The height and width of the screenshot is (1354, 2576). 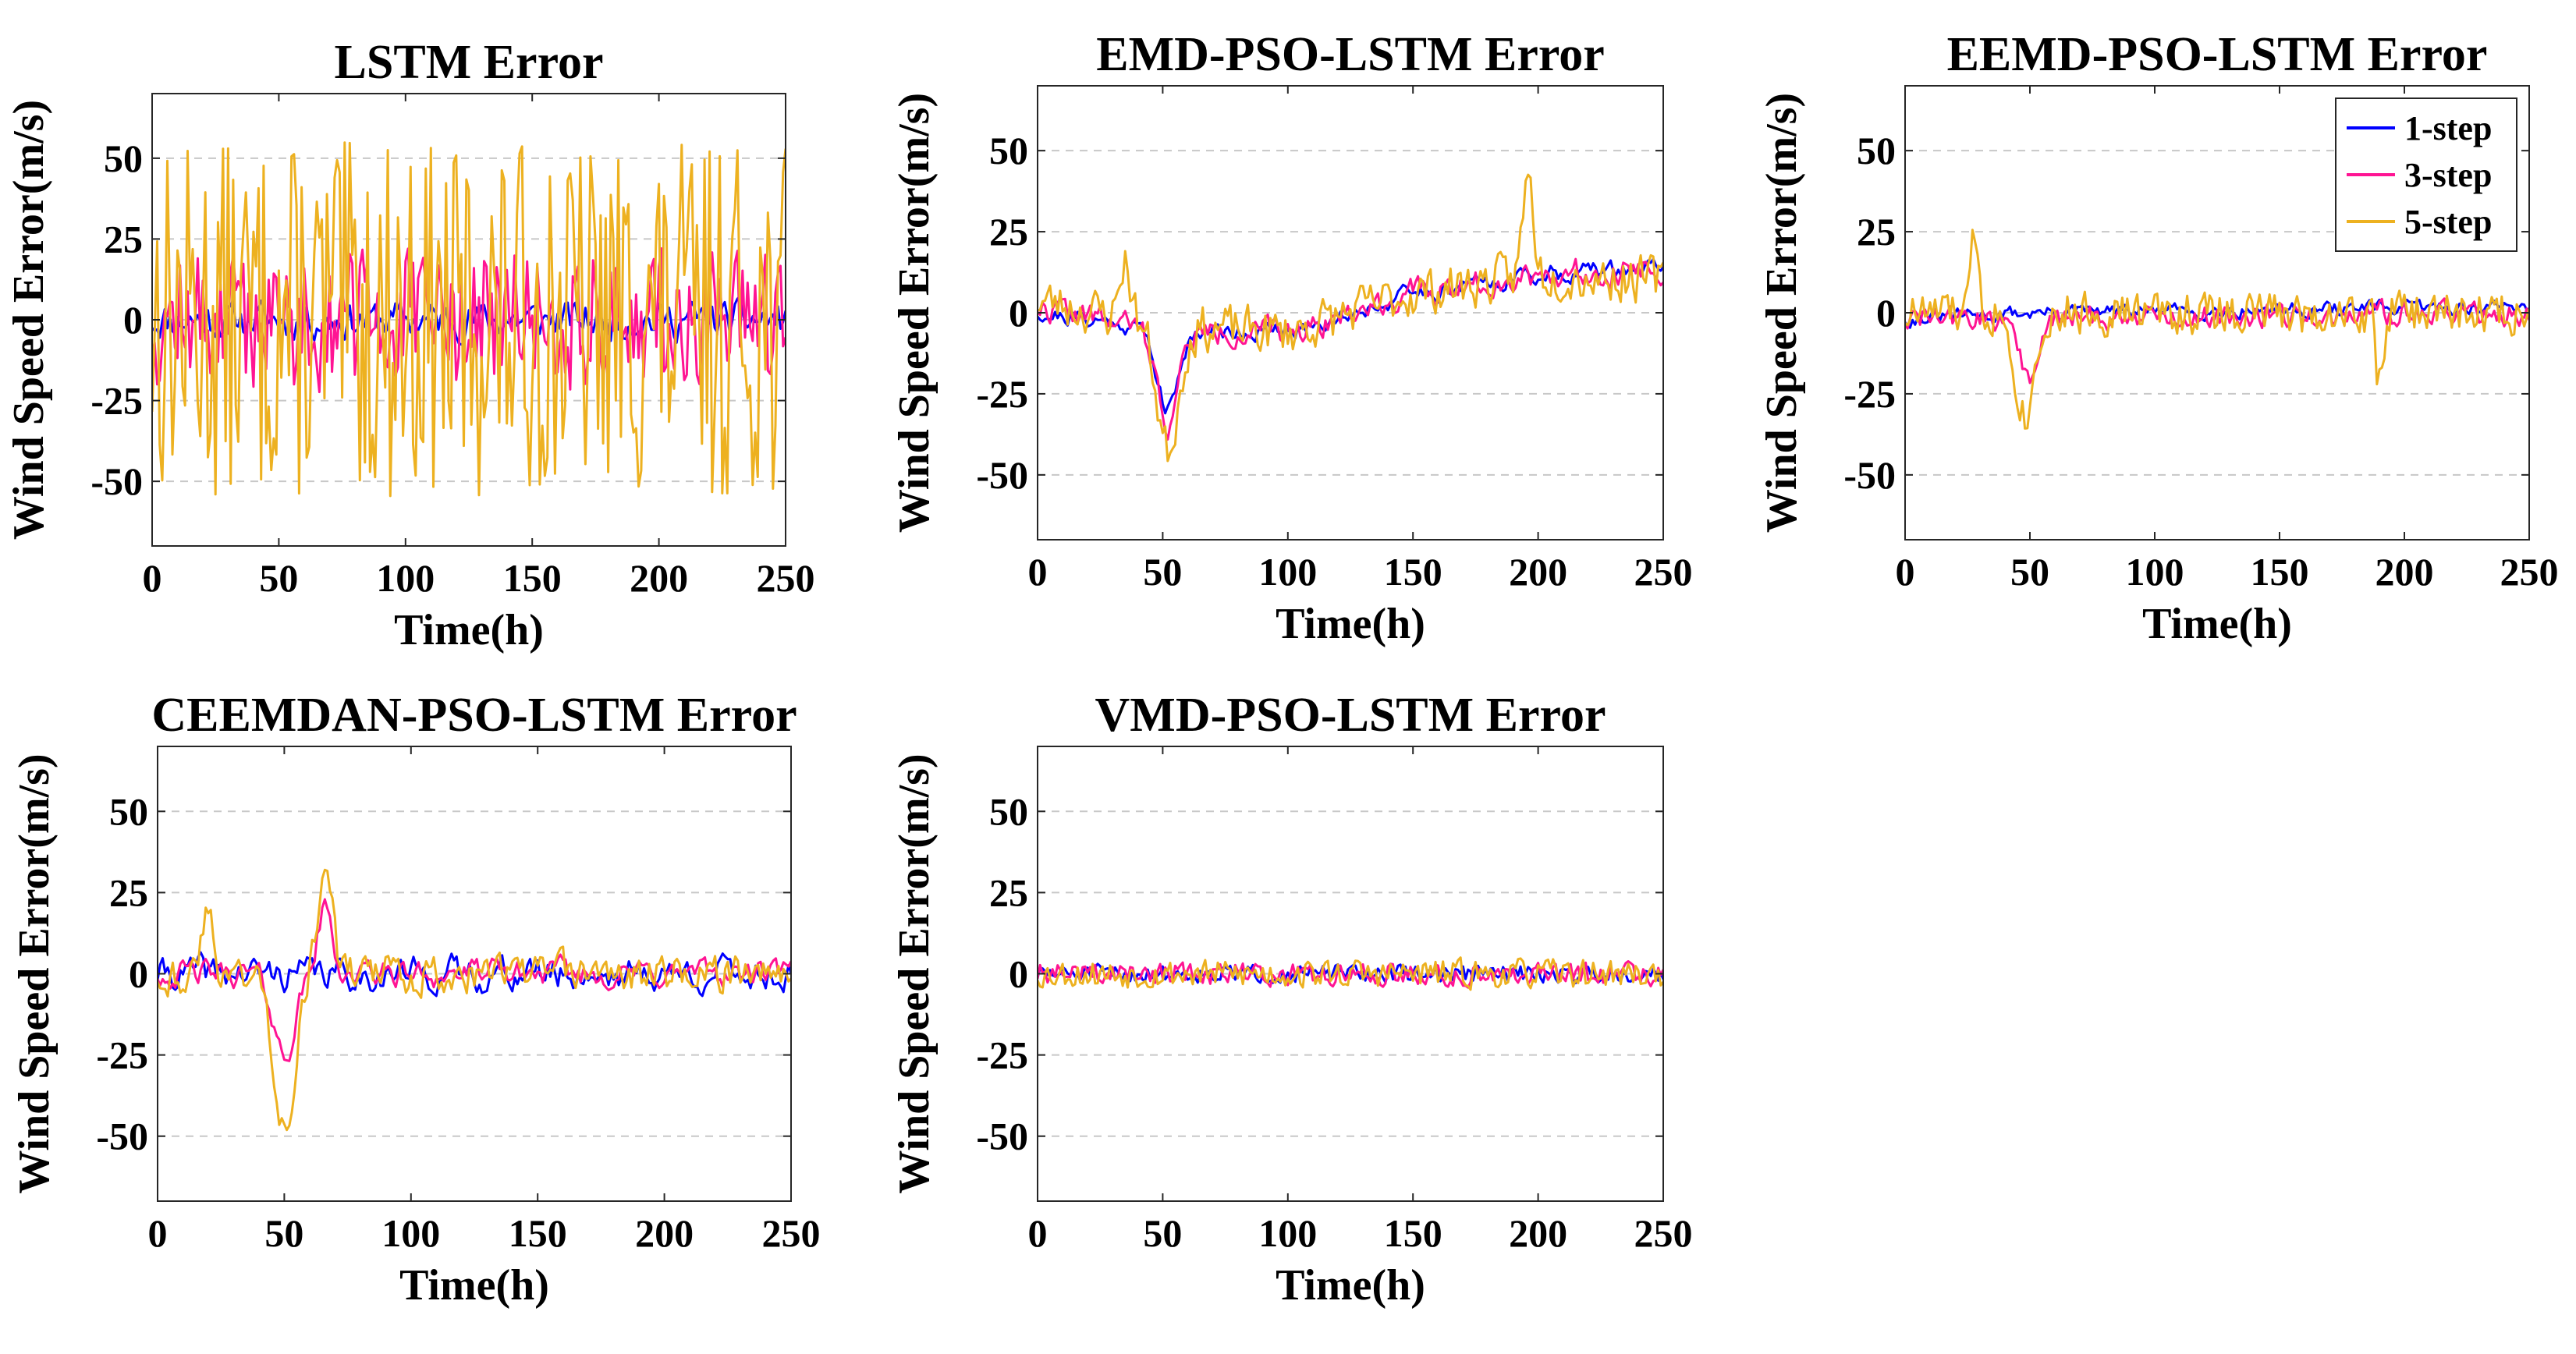 What do you see at coordinates (1350, 54) in the screenshot?
I see `chart-title: EMD-PSO-LSTM Error` at bounding box center [1350, 54].